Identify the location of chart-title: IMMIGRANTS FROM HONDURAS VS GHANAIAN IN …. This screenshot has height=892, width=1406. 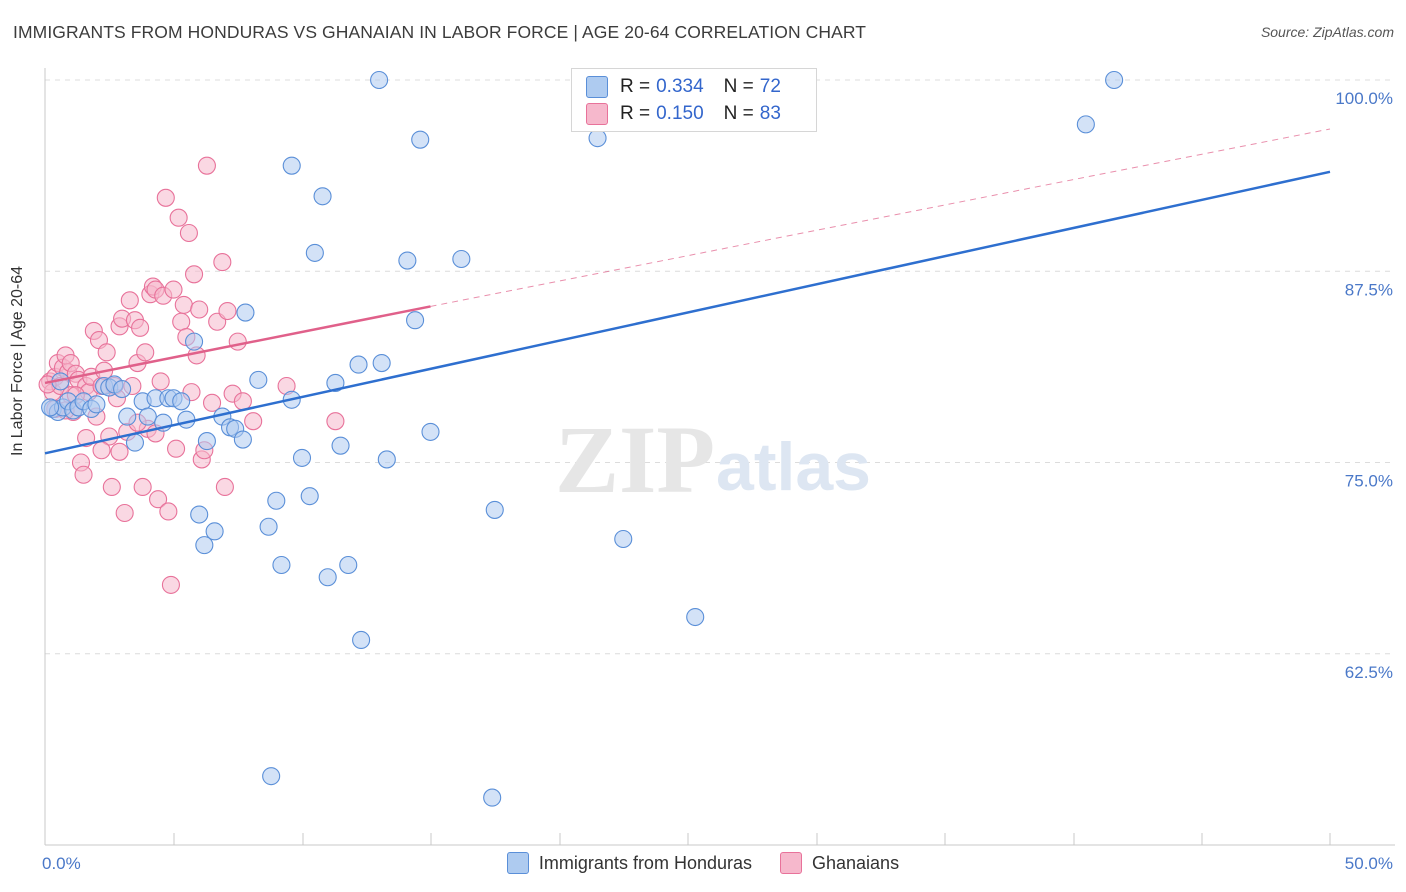
(440, 32).